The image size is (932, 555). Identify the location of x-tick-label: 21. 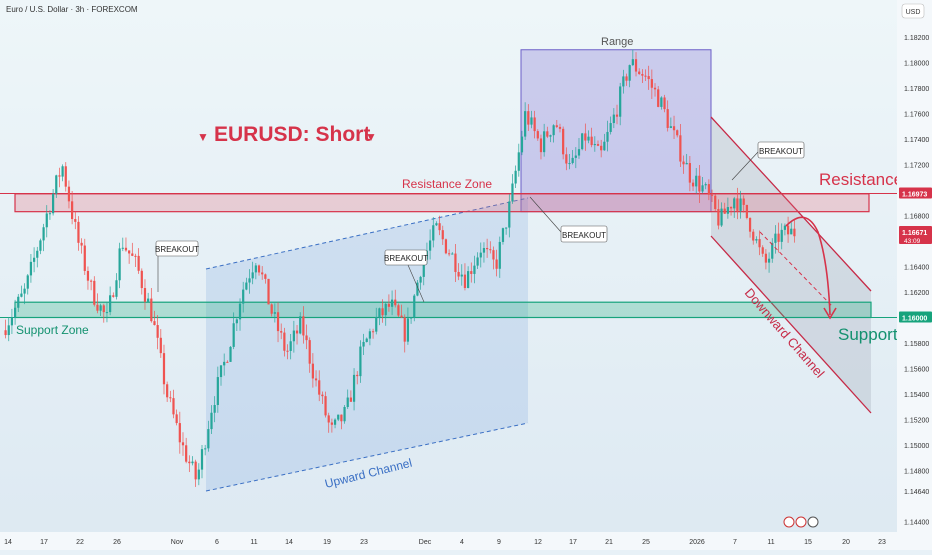
(609, 542).